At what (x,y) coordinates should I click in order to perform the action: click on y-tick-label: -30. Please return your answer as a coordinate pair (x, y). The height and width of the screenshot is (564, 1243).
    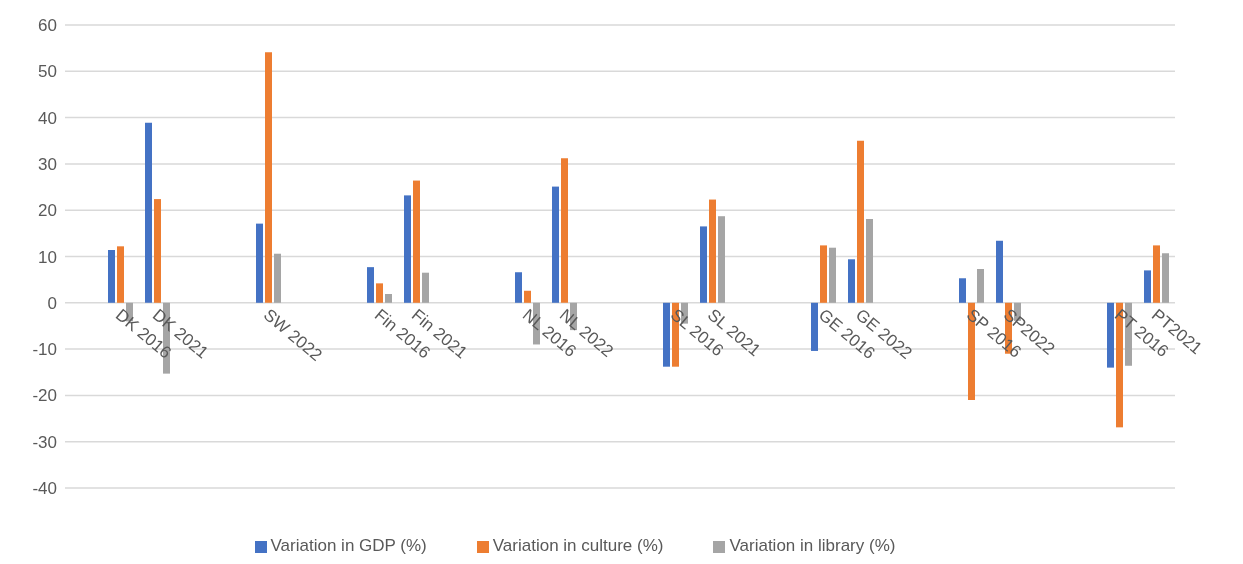
    Looking at the image, I should click on (44, 442).